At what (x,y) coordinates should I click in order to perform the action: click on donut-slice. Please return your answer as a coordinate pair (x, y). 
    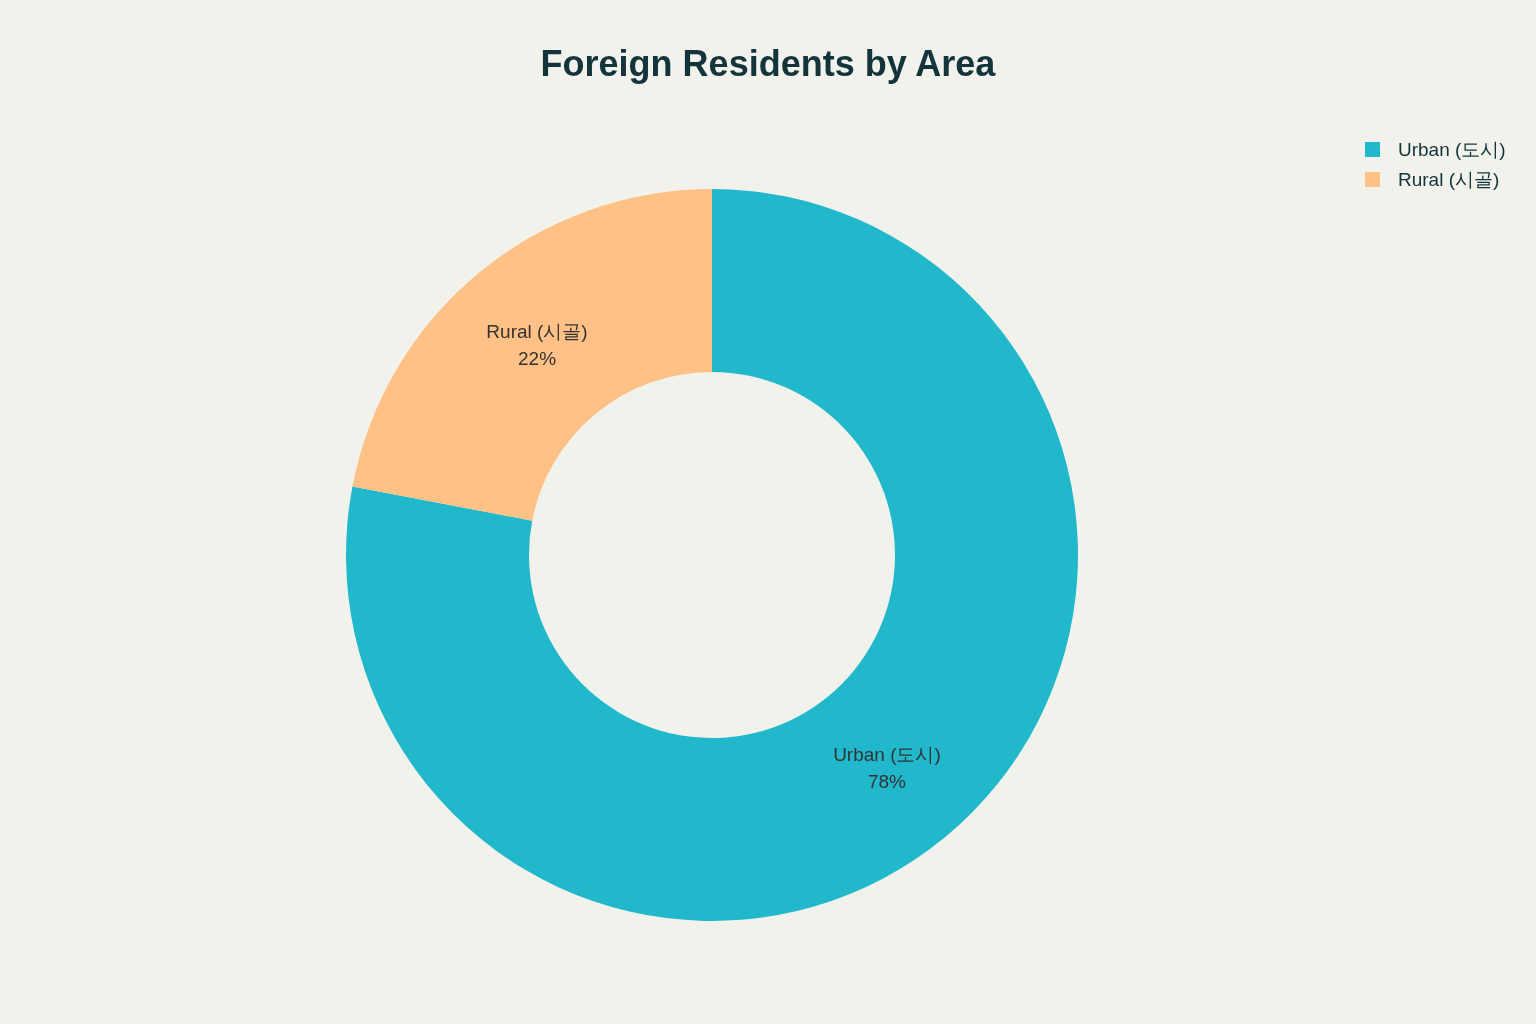
    Looking at the image, I should click on (532, 355).